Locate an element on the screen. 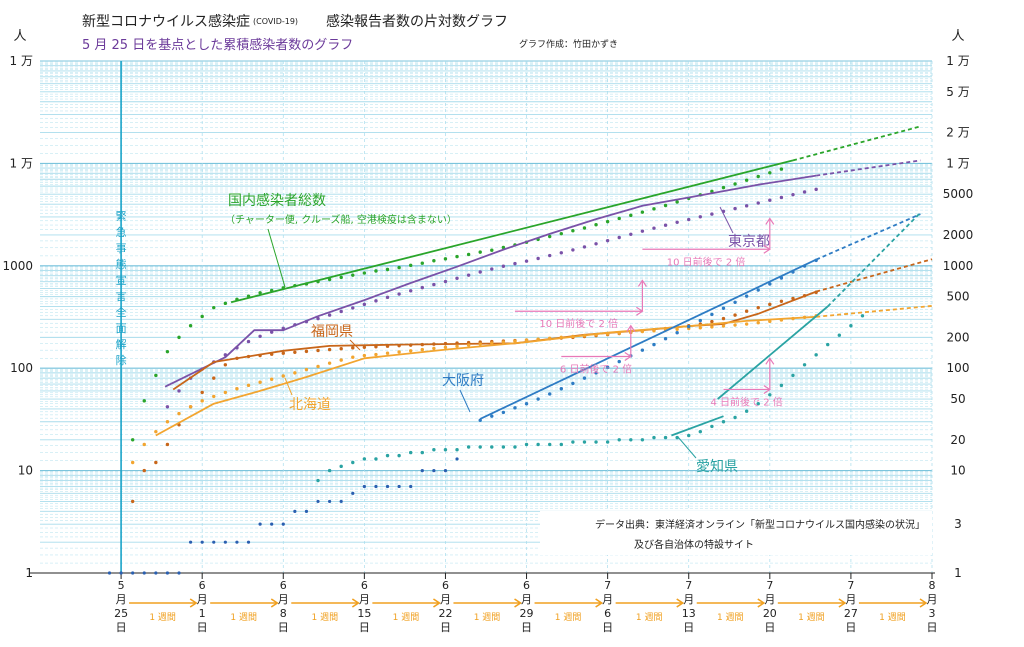  fukuoka-projection-line is located at coordinates (874, 275).